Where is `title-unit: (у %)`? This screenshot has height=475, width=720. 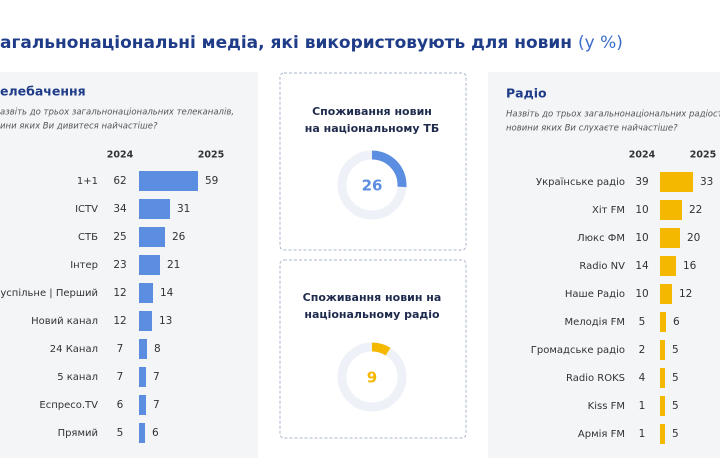 title-unit: (у %) is located at coordinates (600, 43).